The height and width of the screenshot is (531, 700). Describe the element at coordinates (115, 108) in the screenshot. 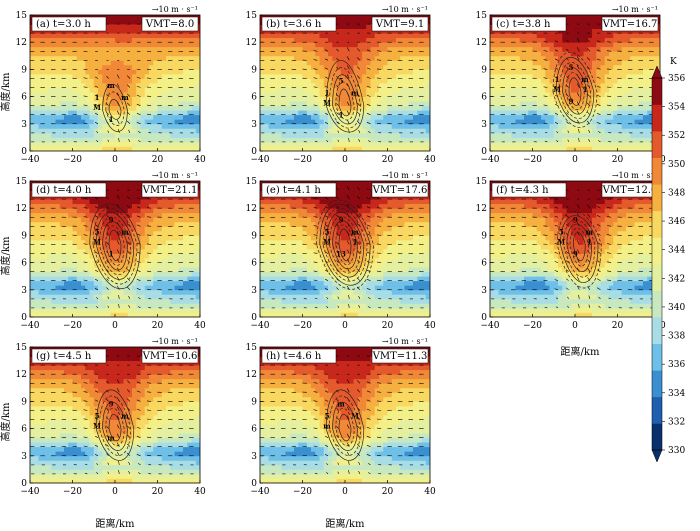

I see `contour-line` at that location.